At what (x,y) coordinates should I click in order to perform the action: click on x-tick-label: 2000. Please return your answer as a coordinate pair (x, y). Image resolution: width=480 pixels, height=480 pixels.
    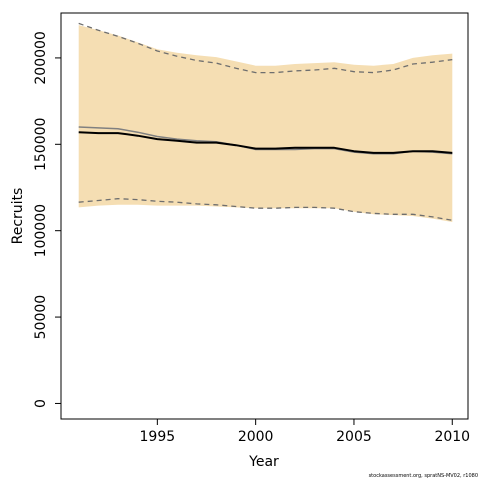
    Looking at the image, I should click on (256, 437).